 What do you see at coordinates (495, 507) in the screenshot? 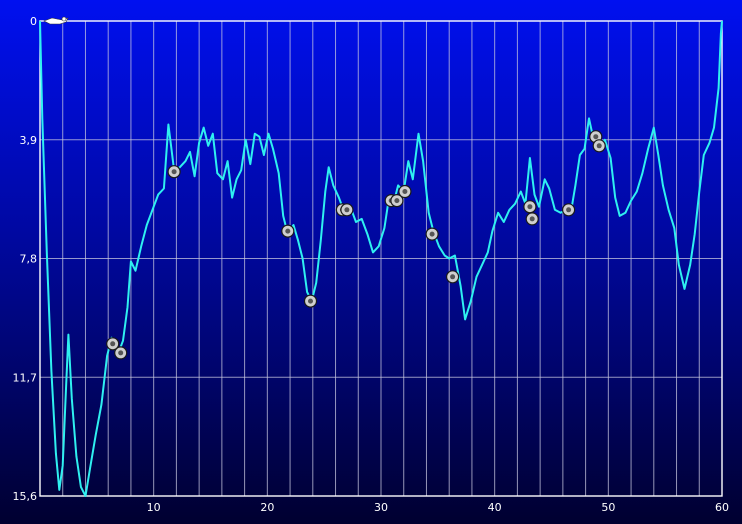
I see `x-tick-label: 40` at bounding box center [495, 507].